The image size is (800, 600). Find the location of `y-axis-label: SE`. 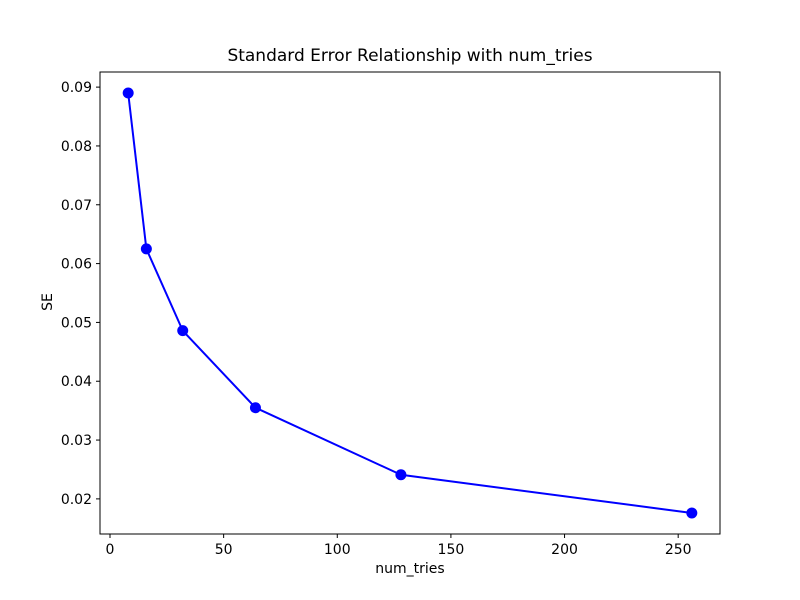

y-axis-label: SE is located at coordinates (48, 302).